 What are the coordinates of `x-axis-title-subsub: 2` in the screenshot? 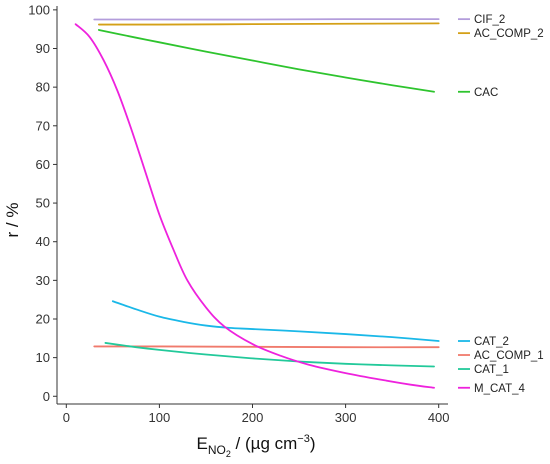 It's located at (228, 454).